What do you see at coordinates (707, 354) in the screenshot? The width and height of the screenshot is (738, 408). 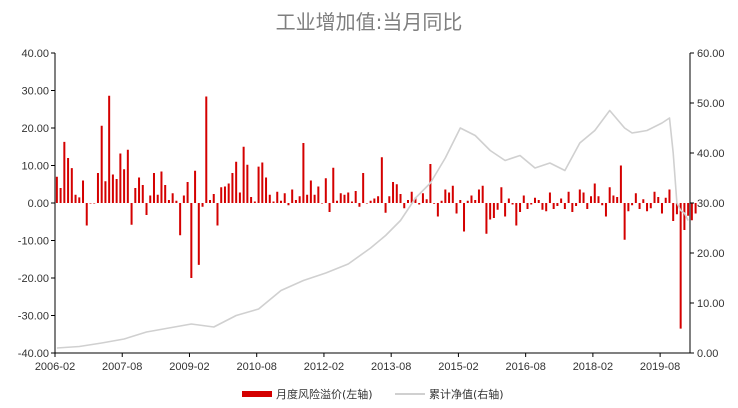 I see `right-y-tick-label: 0.00` at bounding box center [707, 354].